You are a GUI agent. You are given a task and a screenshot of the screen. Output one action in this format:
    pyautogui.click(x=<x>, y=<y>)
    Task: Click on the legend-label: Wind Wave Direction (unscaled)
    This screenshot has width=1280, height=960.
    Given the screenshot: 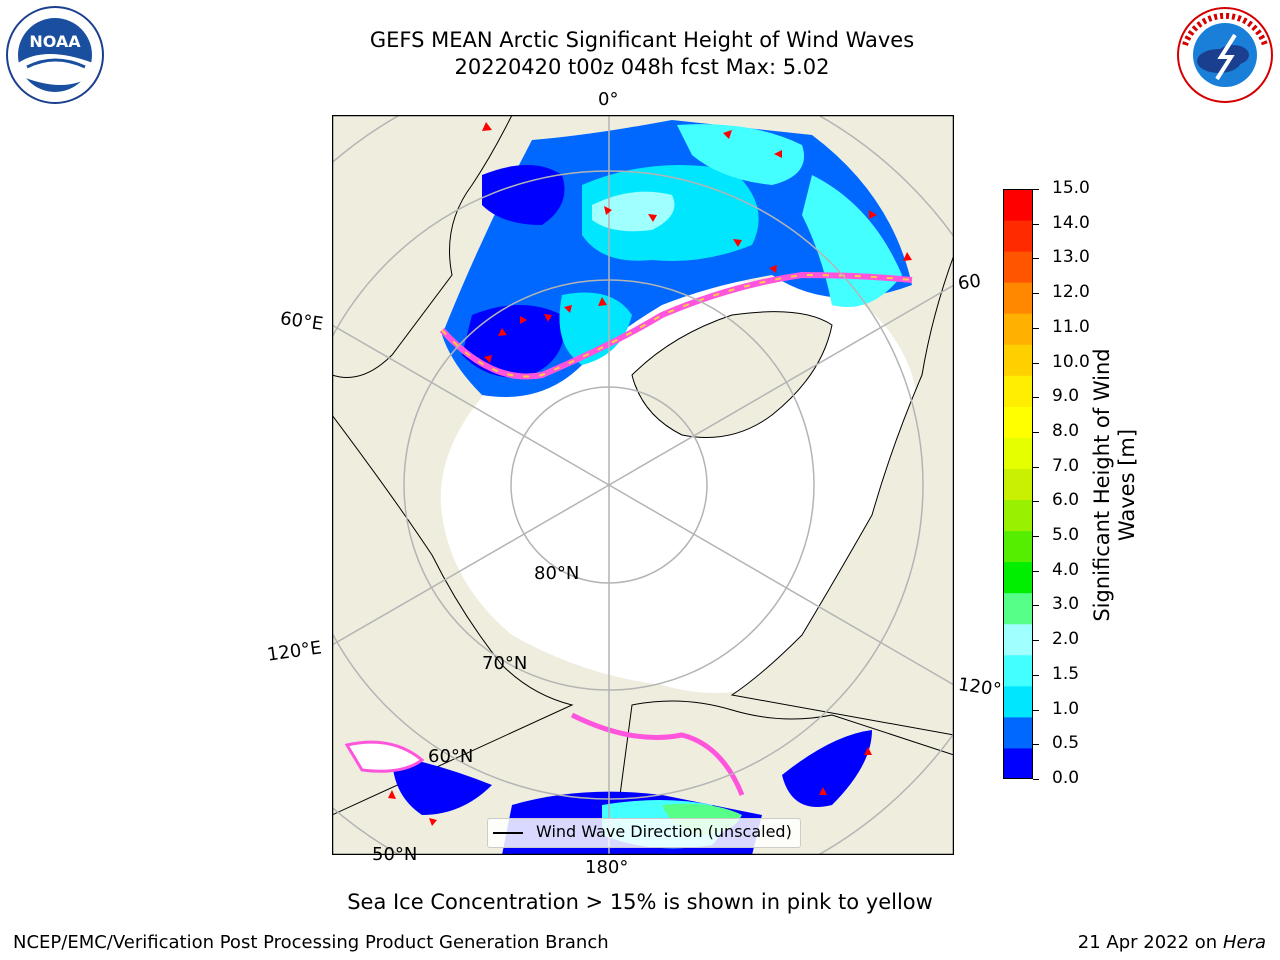 What is the action you would take?
    pyautogui.click(x=664, y=831)
    